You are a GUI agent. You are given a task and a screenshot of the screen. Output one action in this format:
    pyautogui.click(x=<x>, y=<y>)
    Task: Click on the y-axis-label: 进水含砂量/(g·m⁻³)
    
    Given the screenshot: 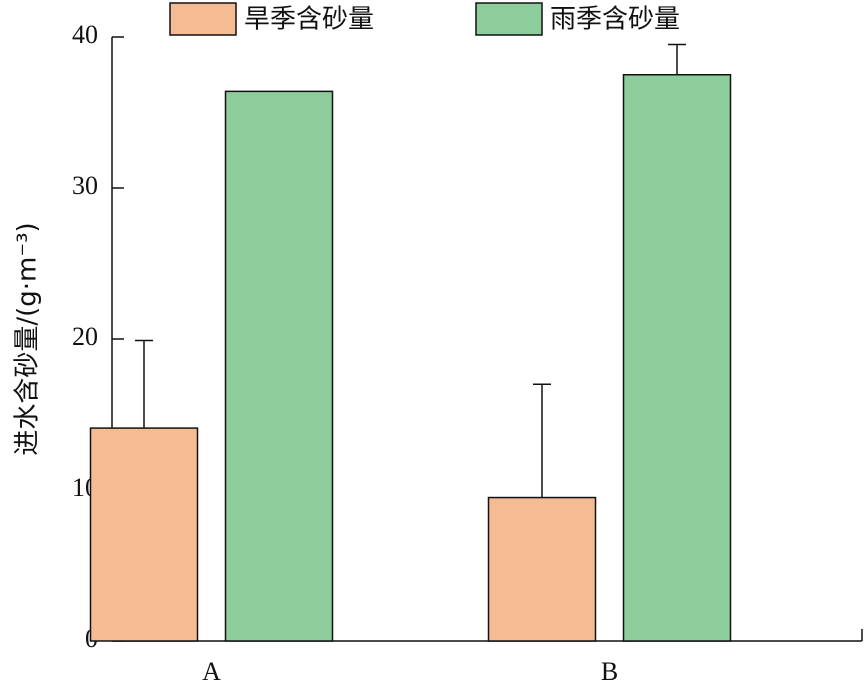 What is the action you would take?
    pyautogui.click(x=28, y=338)
    